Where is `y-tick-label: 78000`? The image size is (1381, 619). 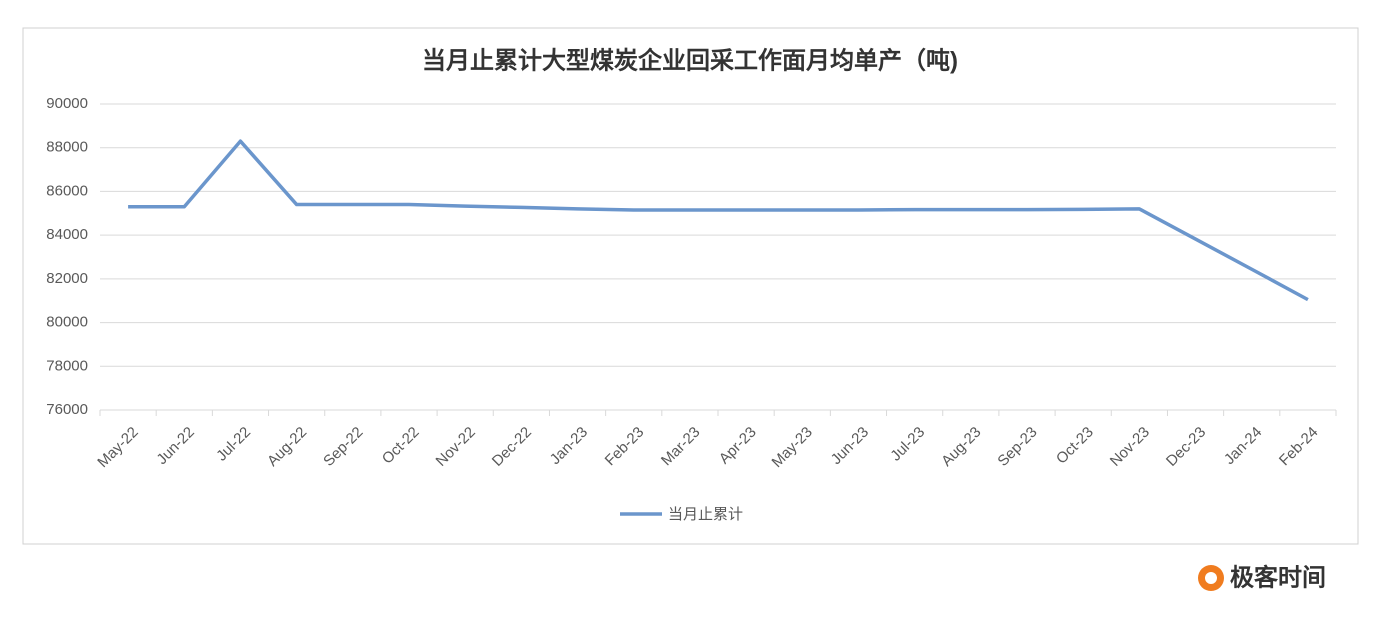
y-tick-label: 78000 is located at coordinates (67, 365).